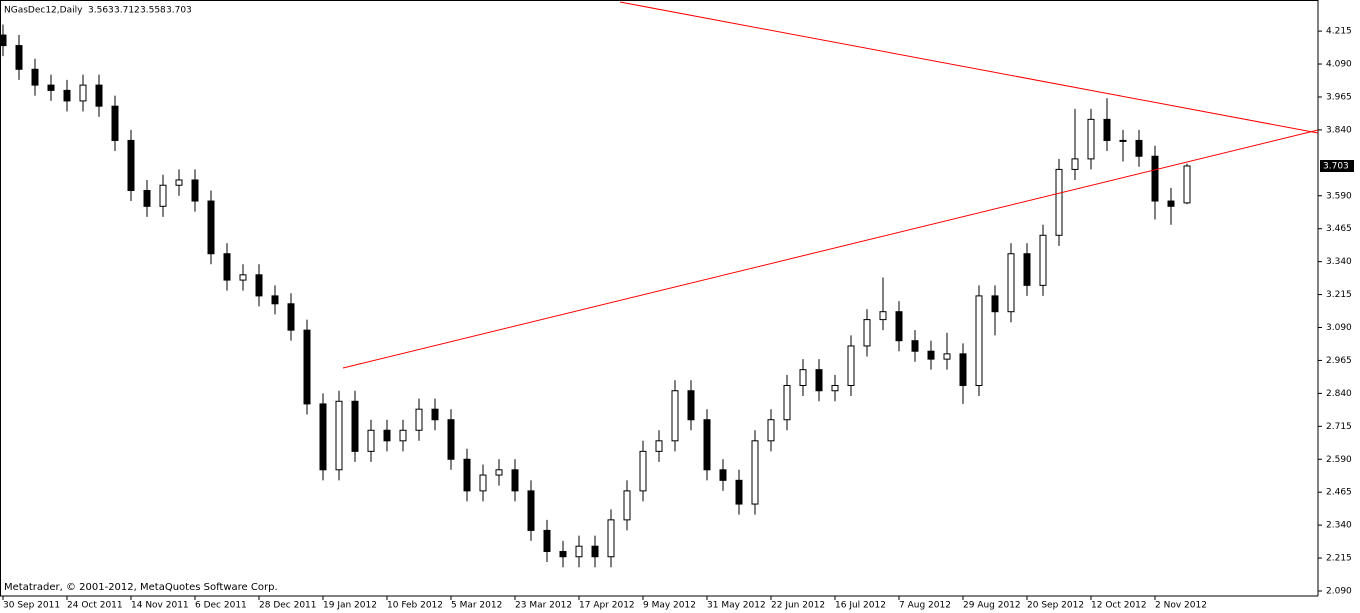 The width and height of the screenshot is (1360, 613). Describe the element at coordinates (1339, 295) in the screenshot. I see `y-tick-label: 3.215` at that location.